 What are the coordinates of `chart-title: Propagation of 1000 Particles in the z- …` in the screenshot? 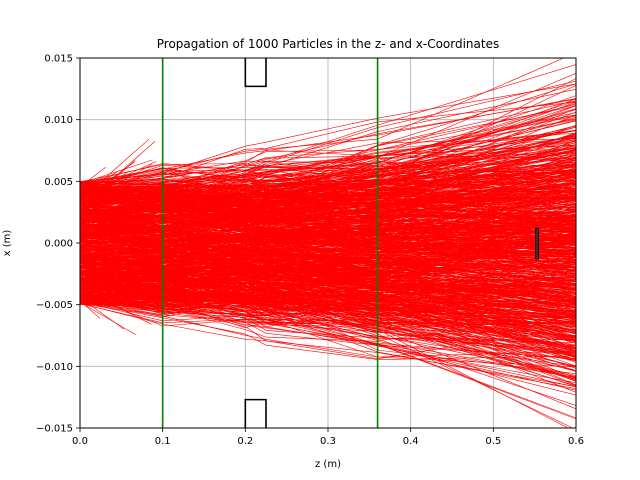 It's located at (328, 44).